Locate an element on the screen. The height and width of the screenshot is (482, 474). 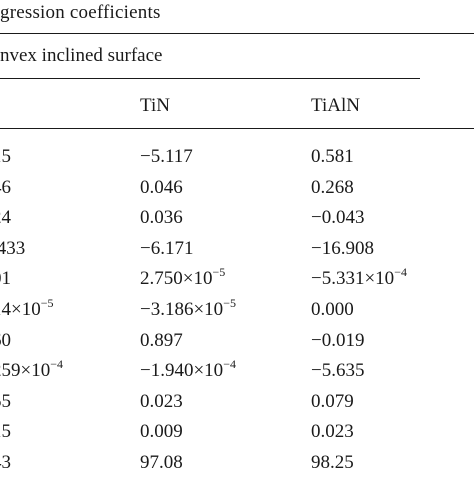
cell-value: 259×10 is located at coordinates (25, 371).